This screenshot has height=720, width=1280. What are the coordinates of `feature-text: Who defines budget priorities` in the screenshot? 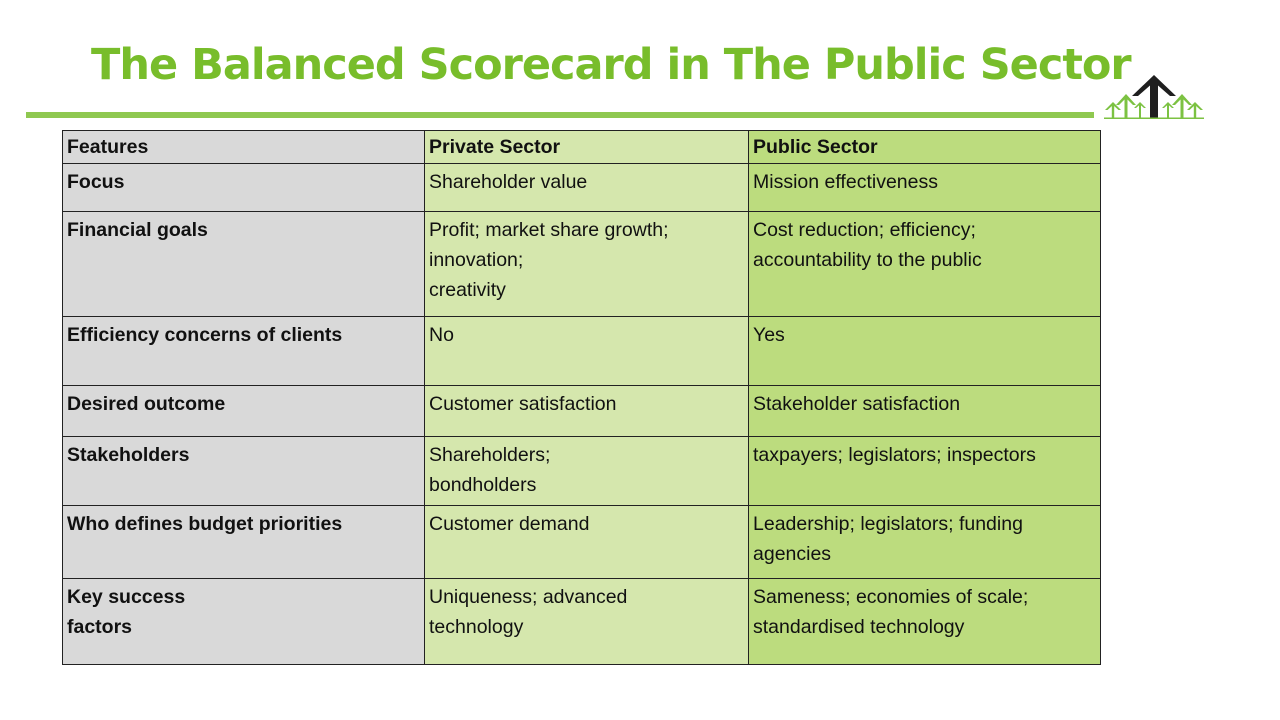 It's located at (205, 524).